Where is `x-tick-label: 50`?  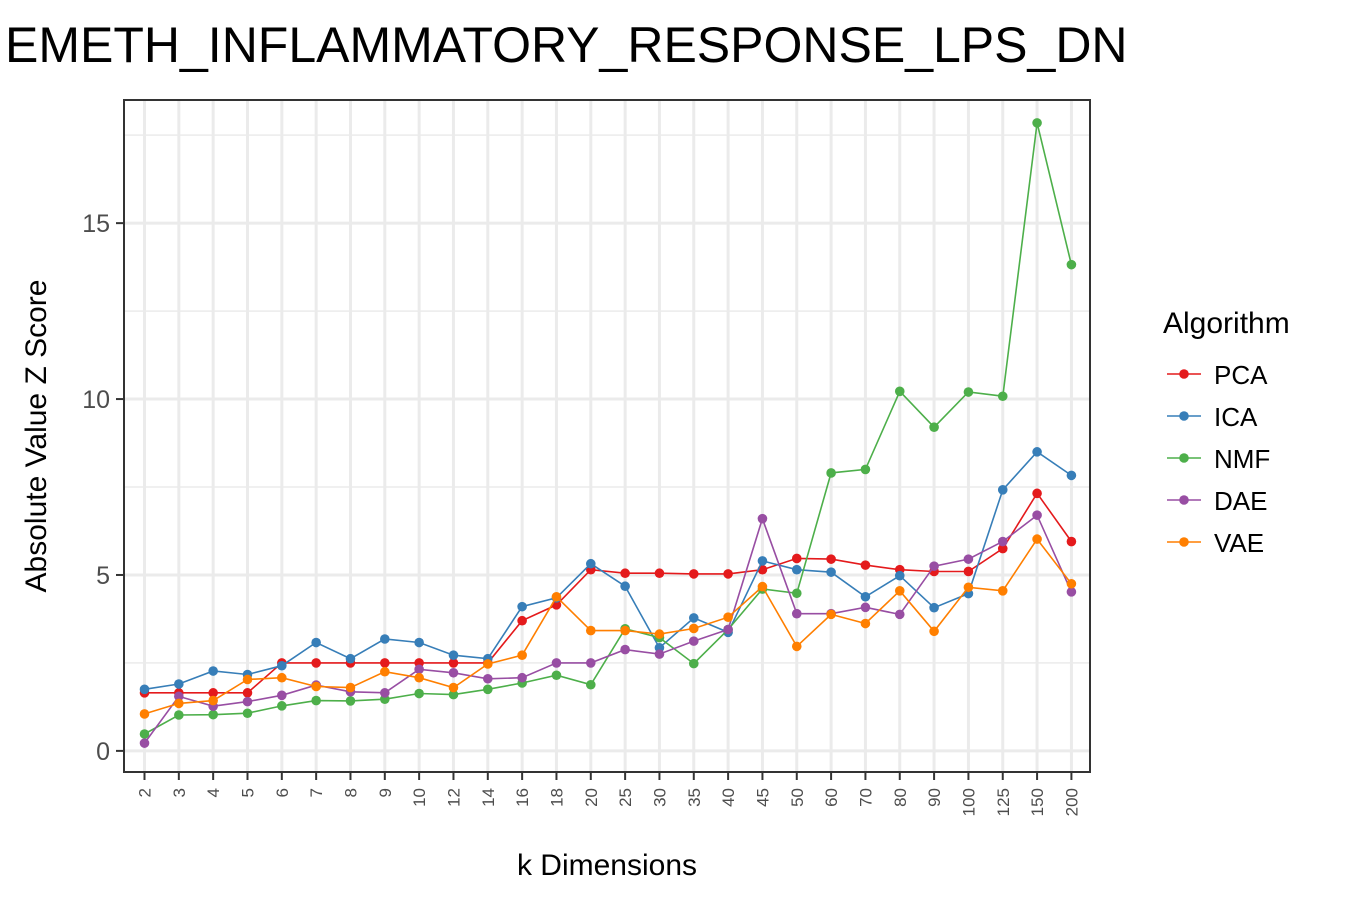 x-tick-label: 50 is located at coordinates (797, 797).